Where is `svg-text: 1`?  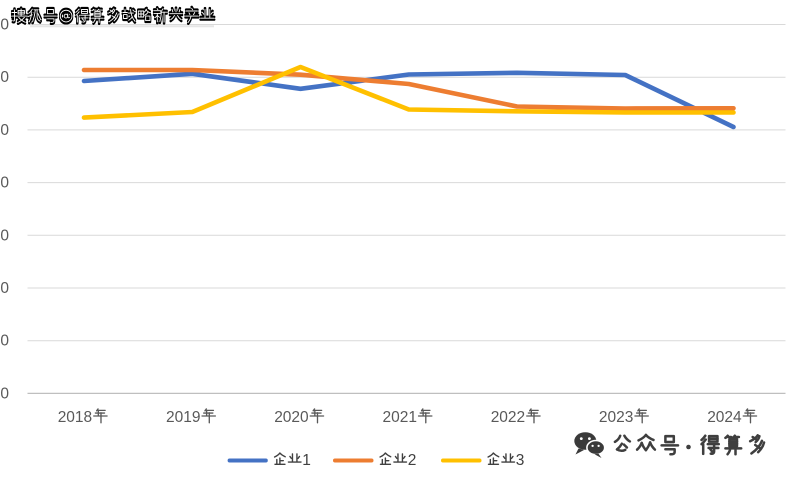 svg-text: 1 is located at coordinates (306, 460).